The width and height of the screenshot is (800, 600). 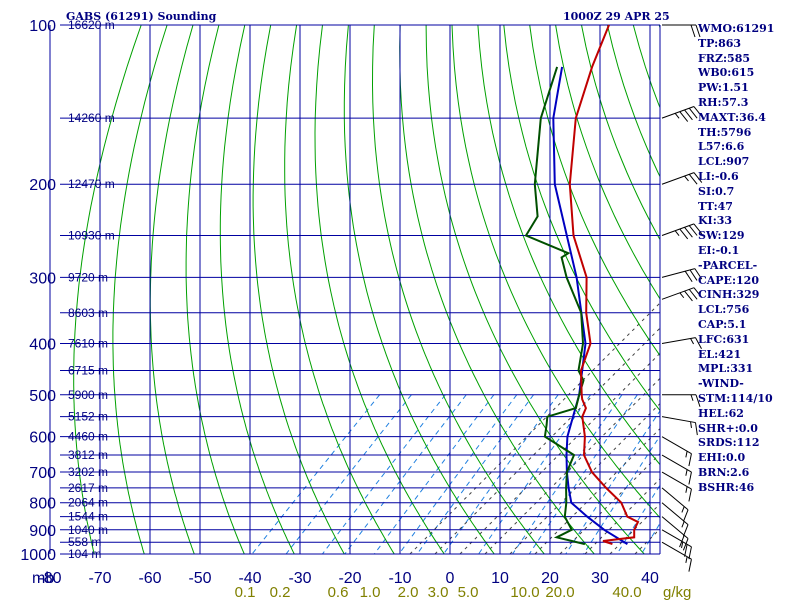 I want to click on index-item: TT:47, so click(x=715, y=206).